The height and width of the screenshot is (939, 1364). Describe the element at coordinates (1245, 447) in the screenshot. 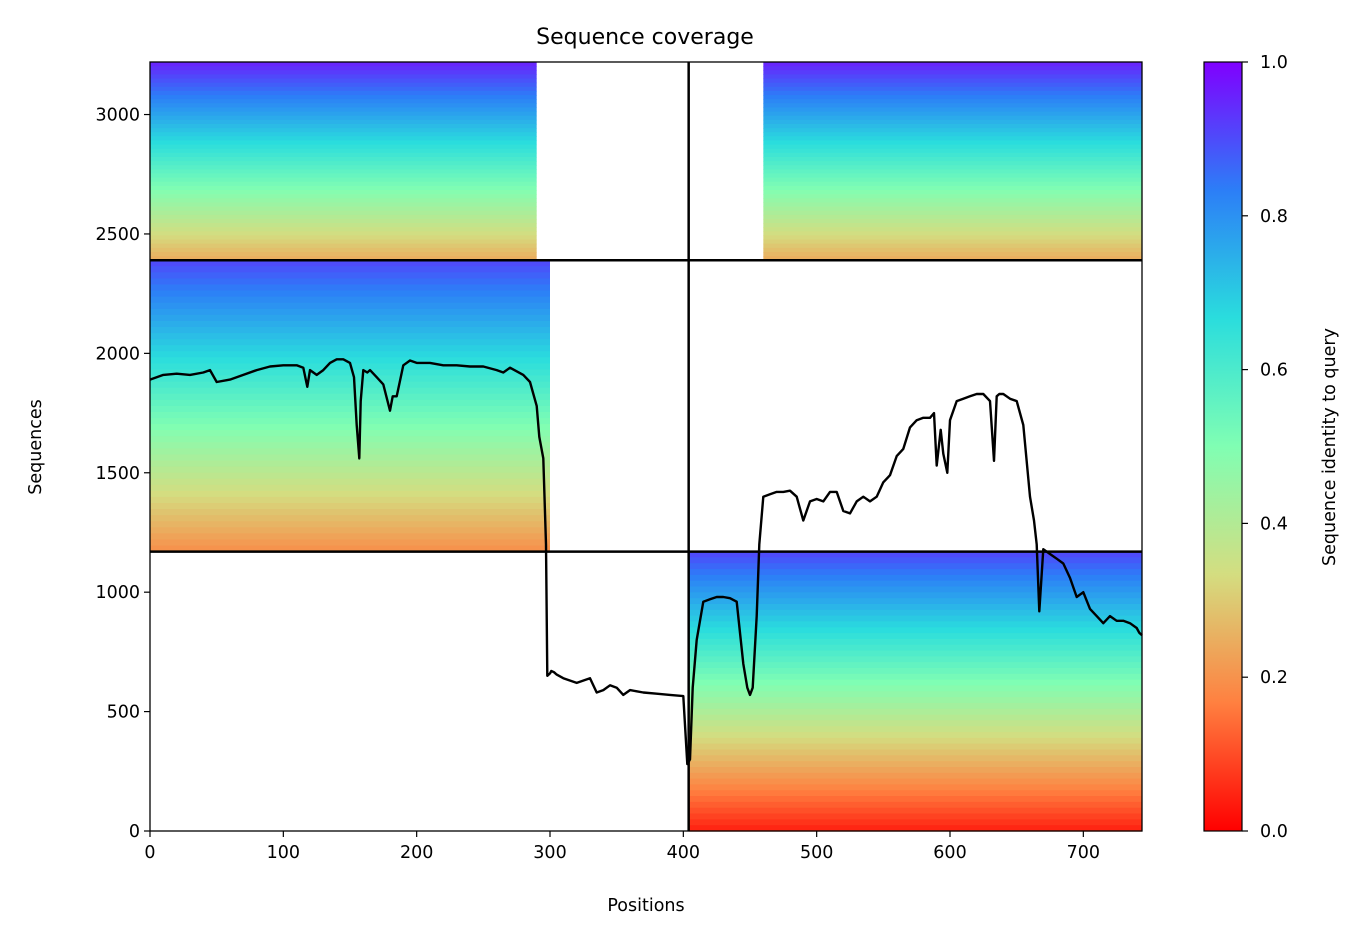

I see `colorbar: 0.0 0.2 0.4 0.6 0.8 1.0` at that location.